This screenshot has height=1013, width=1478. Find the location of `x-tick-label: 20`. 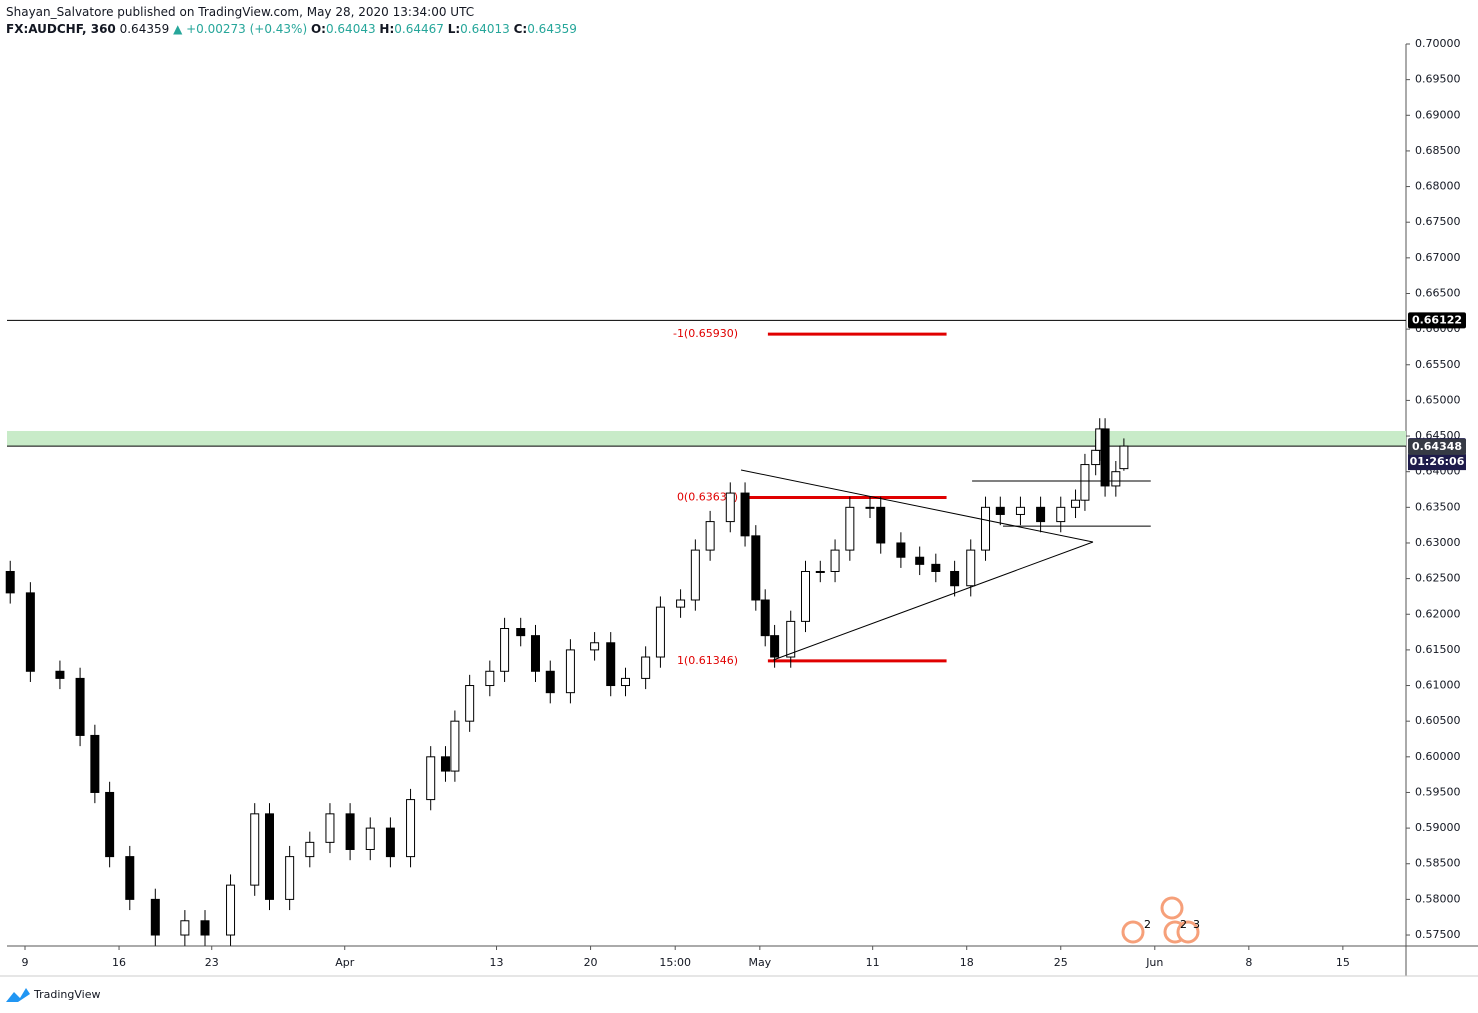

x-tick-label: 20 is located at coordinates (591, 962).